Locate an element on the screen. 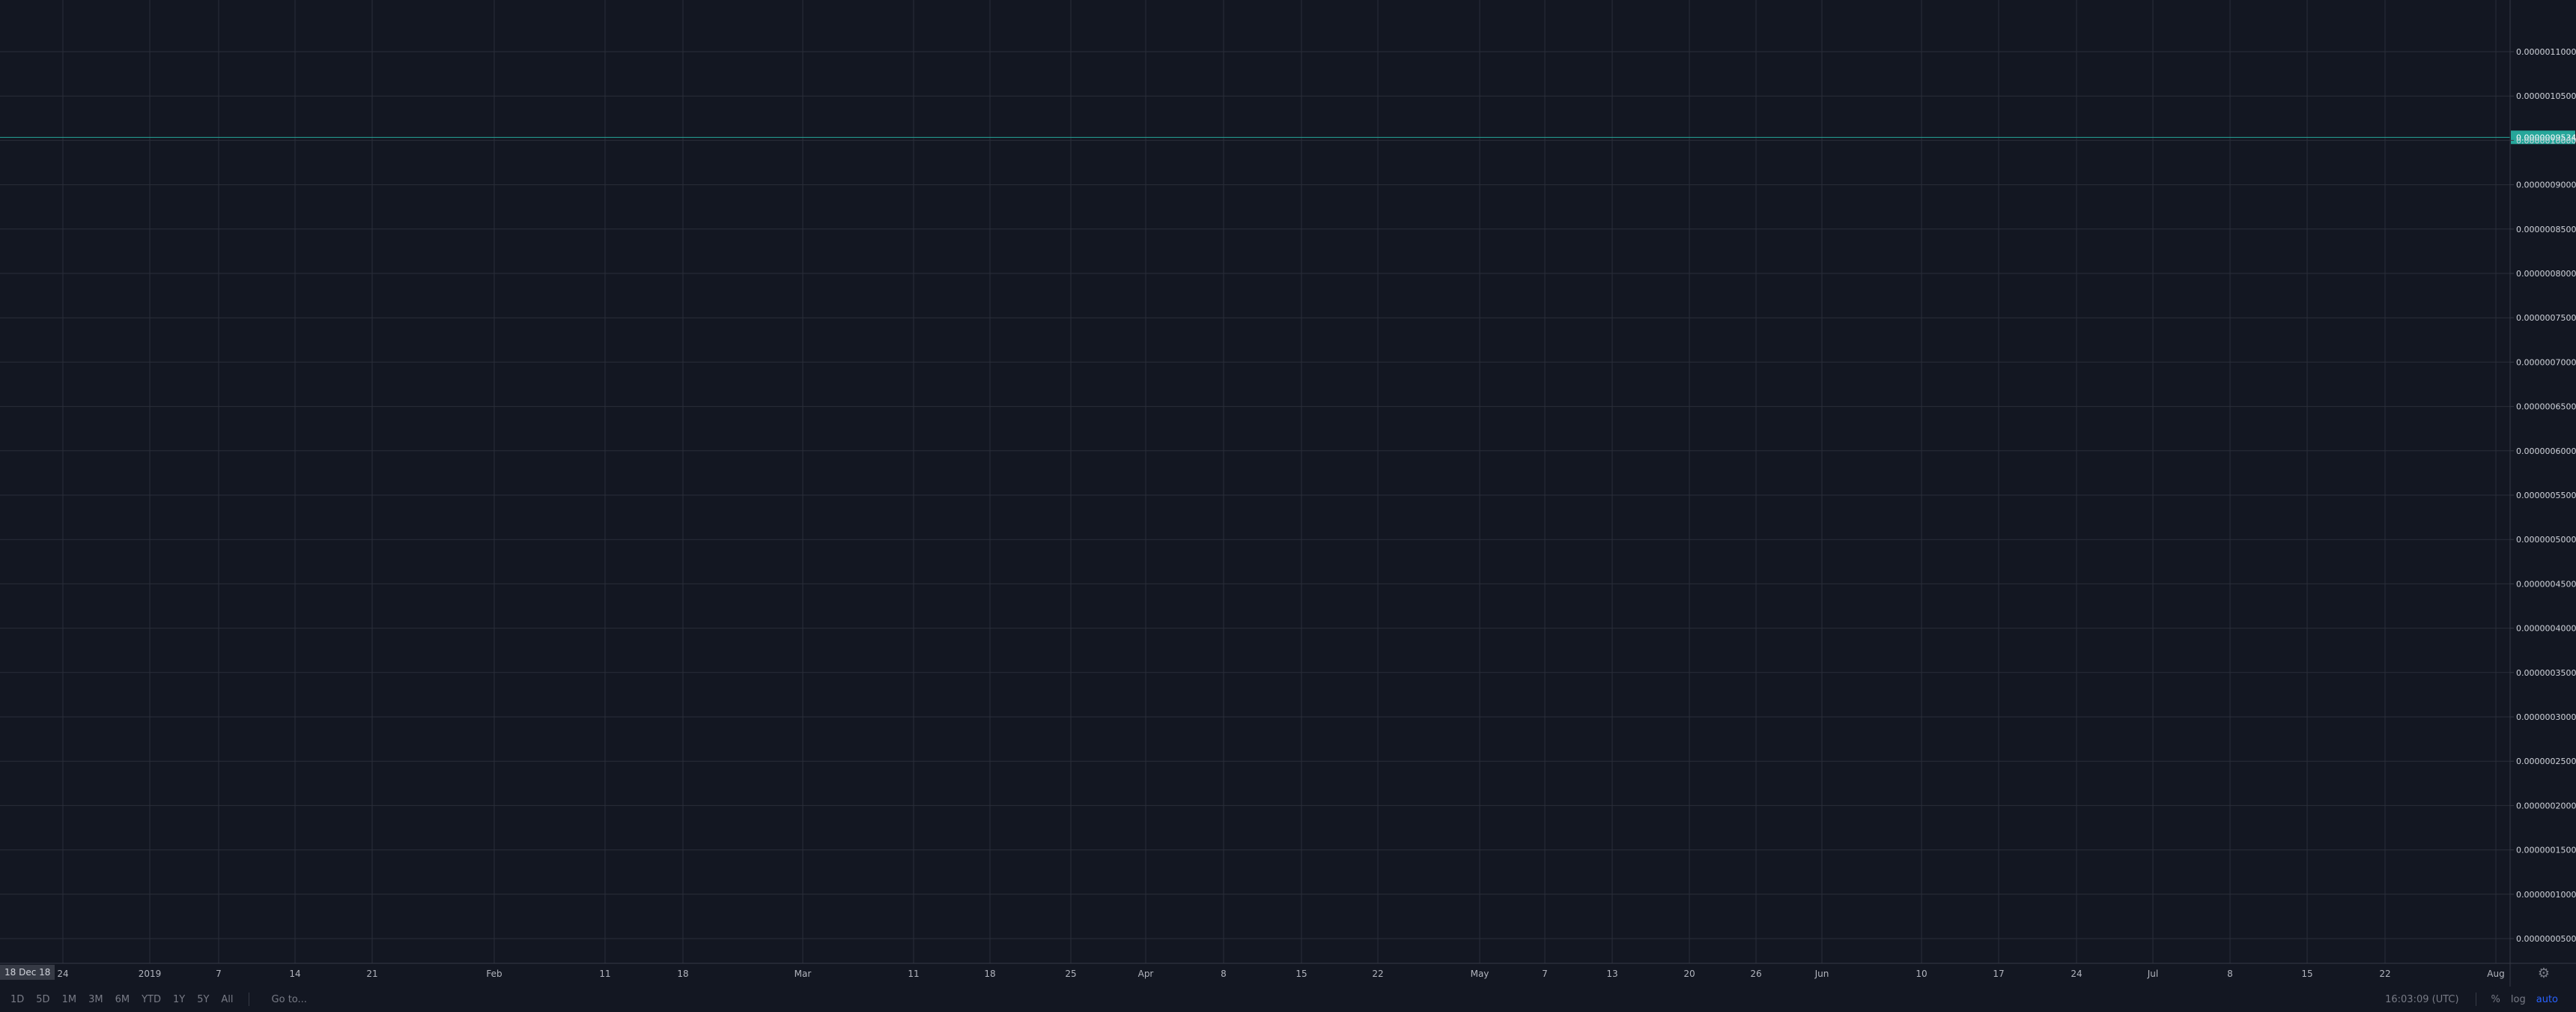  range-button-ytd: YTD is located at coordinates (151, 999).